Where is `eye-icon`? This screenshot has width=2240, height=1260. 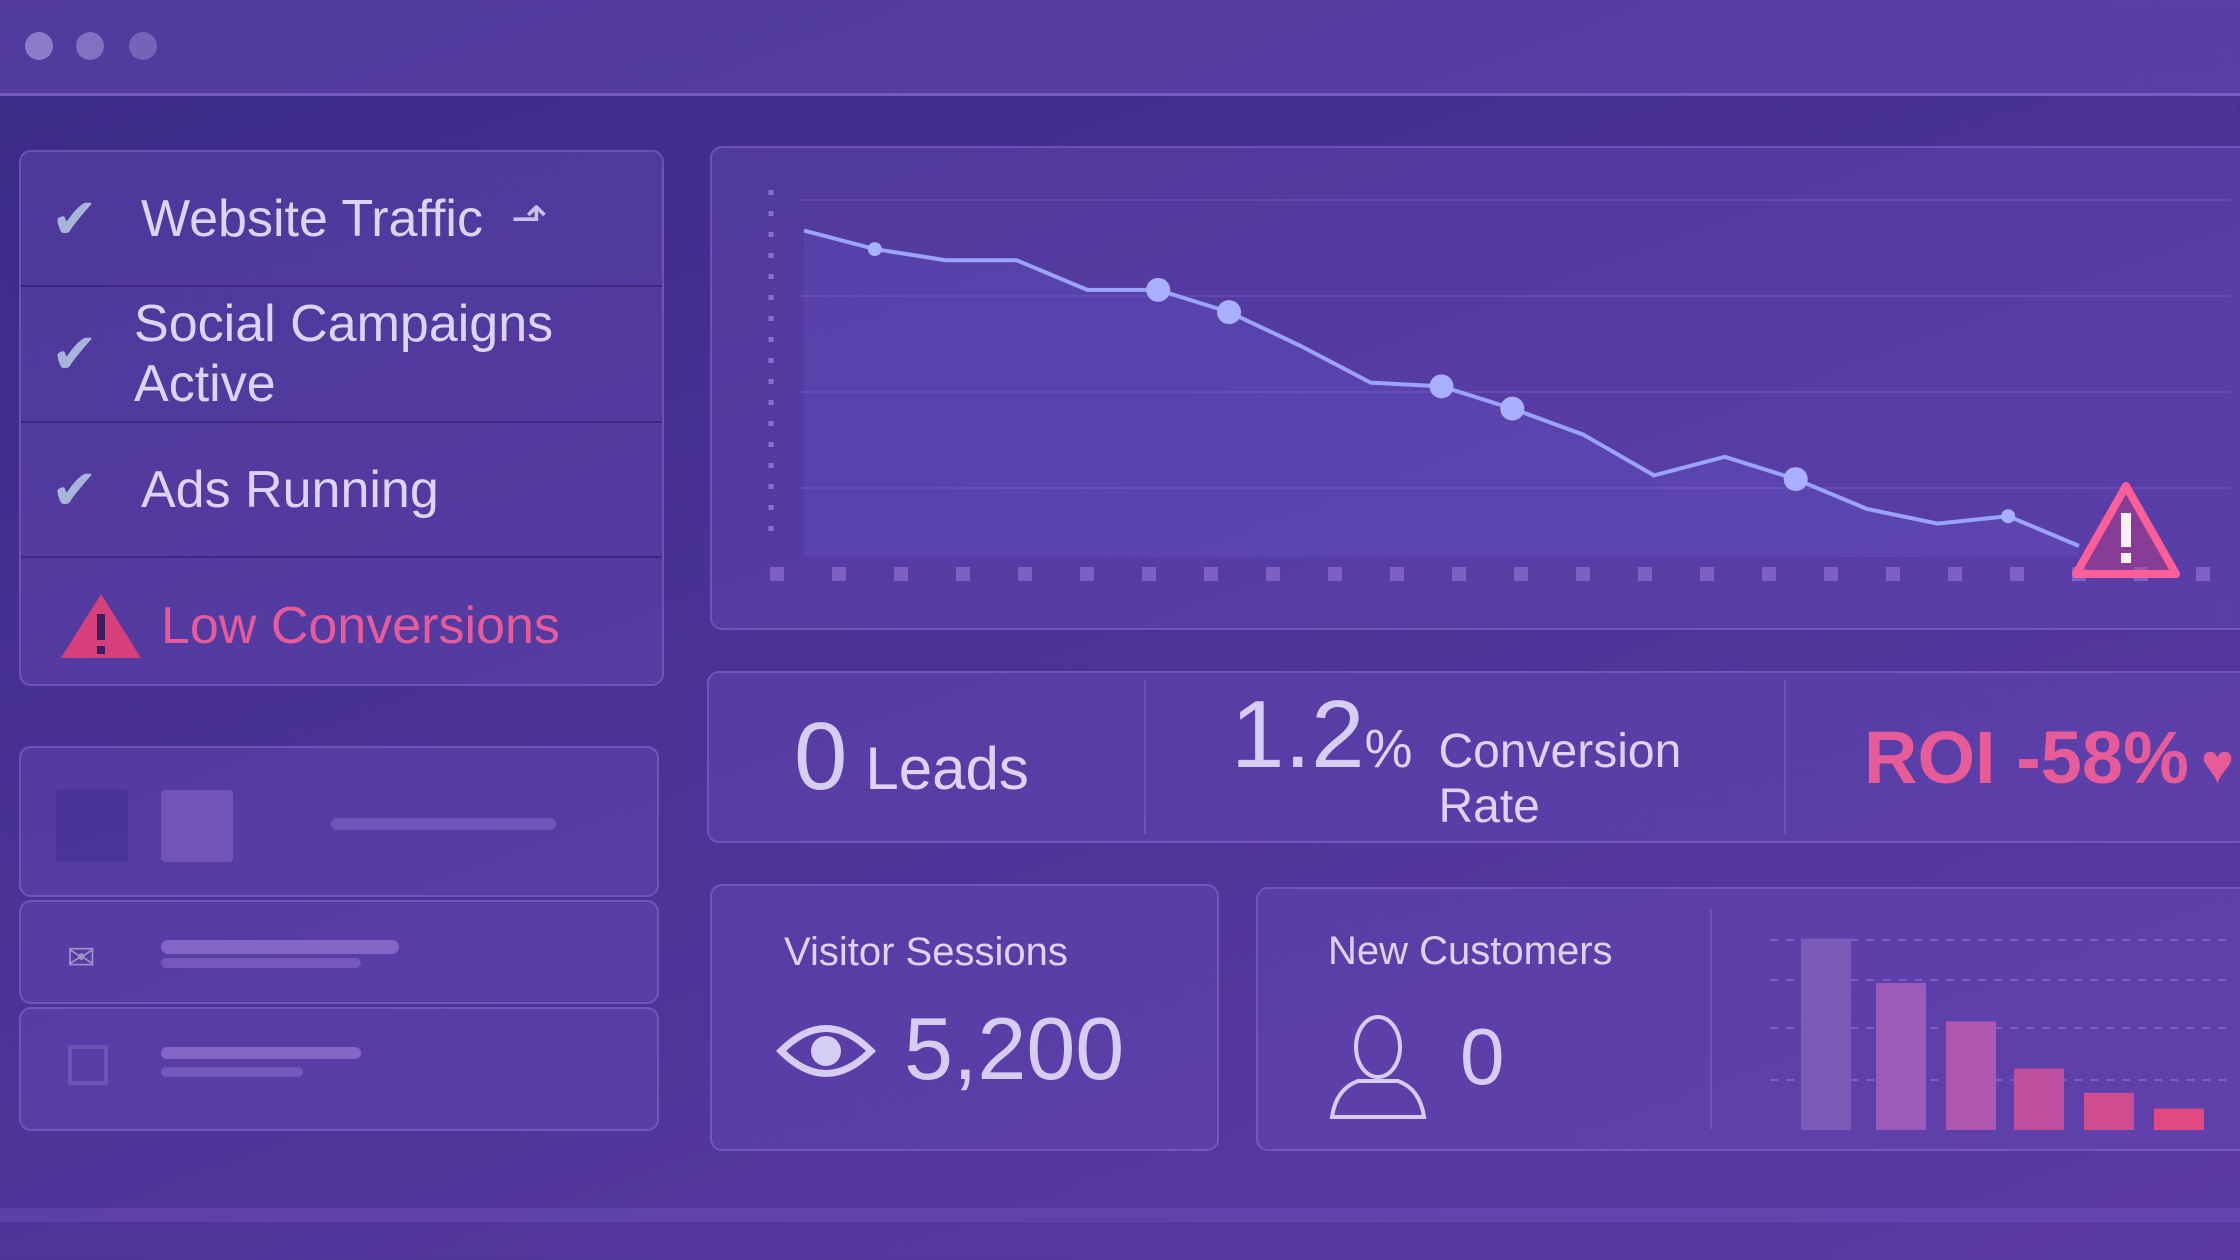
eye-icon is located at coordinates (826, 1051).